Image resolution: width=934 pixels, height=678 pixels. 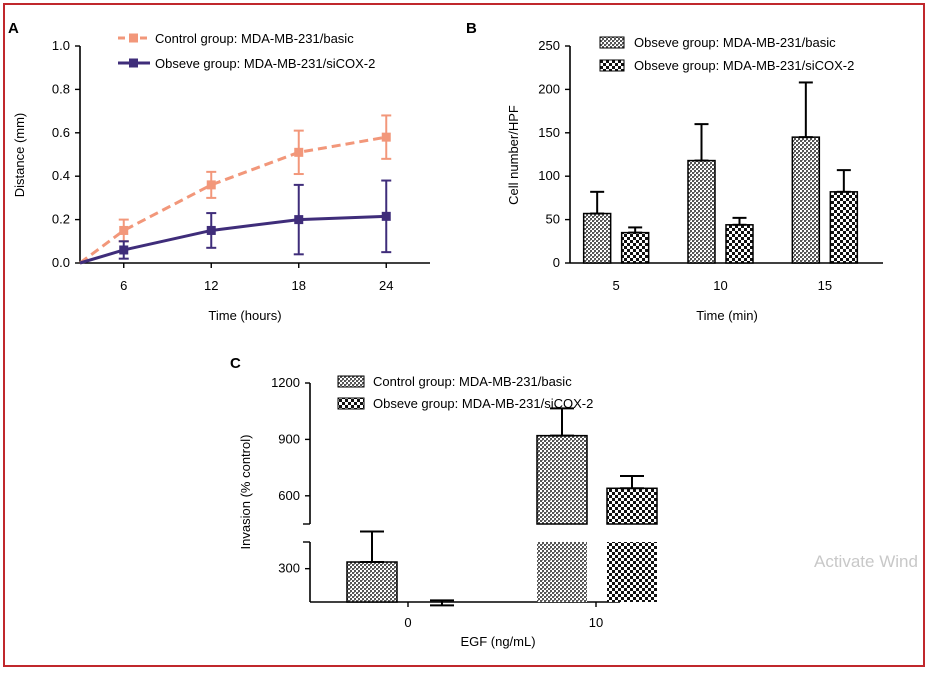 What do you see at coordinates (61, 219) in the screenshot?
I see `panel-a-y-tick-label: 0.2` at bounding box center [61, 219].